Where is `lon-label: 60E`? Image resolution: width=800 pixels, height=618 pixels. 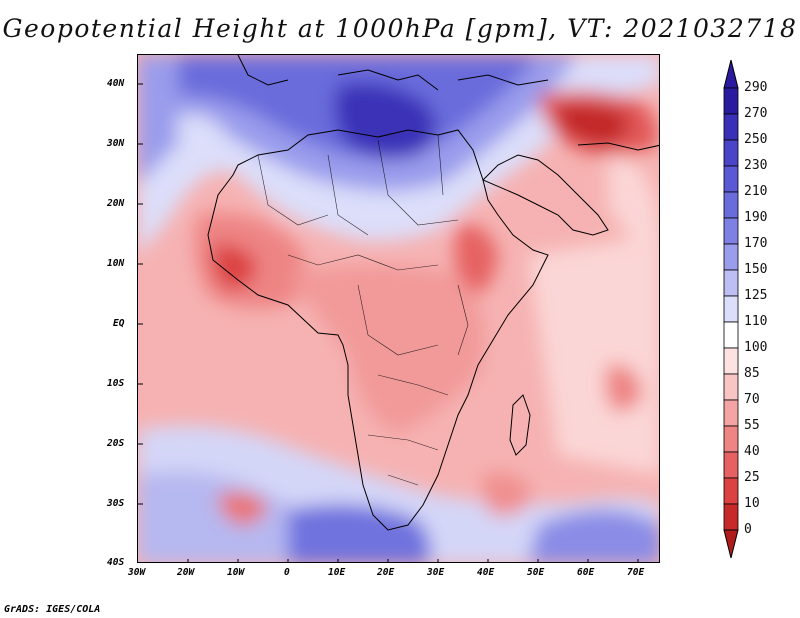
lon-label: 60E is located at coordinates (586, 572).